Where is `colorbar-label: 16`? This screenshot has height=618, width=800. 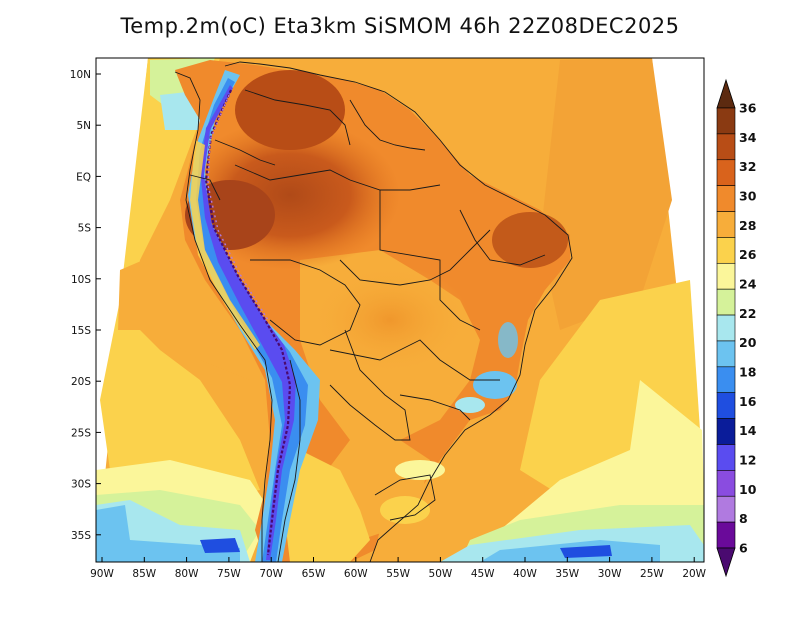
colorbar-label: 16 is located at coordinates (748, 401).